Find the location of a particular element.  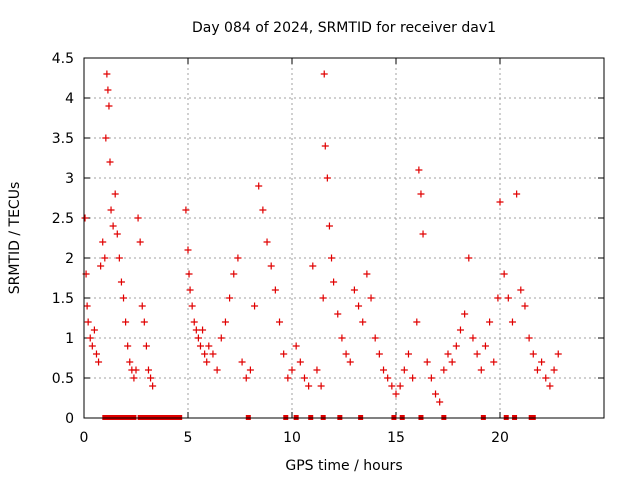

x-tick-label: 10 is located at coordinates (292, 438).